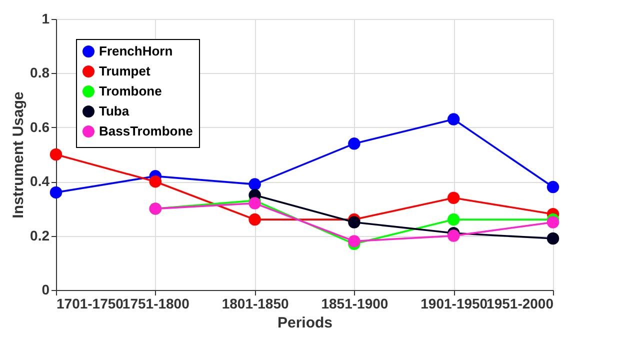 The width and height of the screenshot is (620, 345). What do you see at coordinates (520, 304) in the screenshot?
I see `x-tick-label: 1951-2000` at bounding box center [520, 304].